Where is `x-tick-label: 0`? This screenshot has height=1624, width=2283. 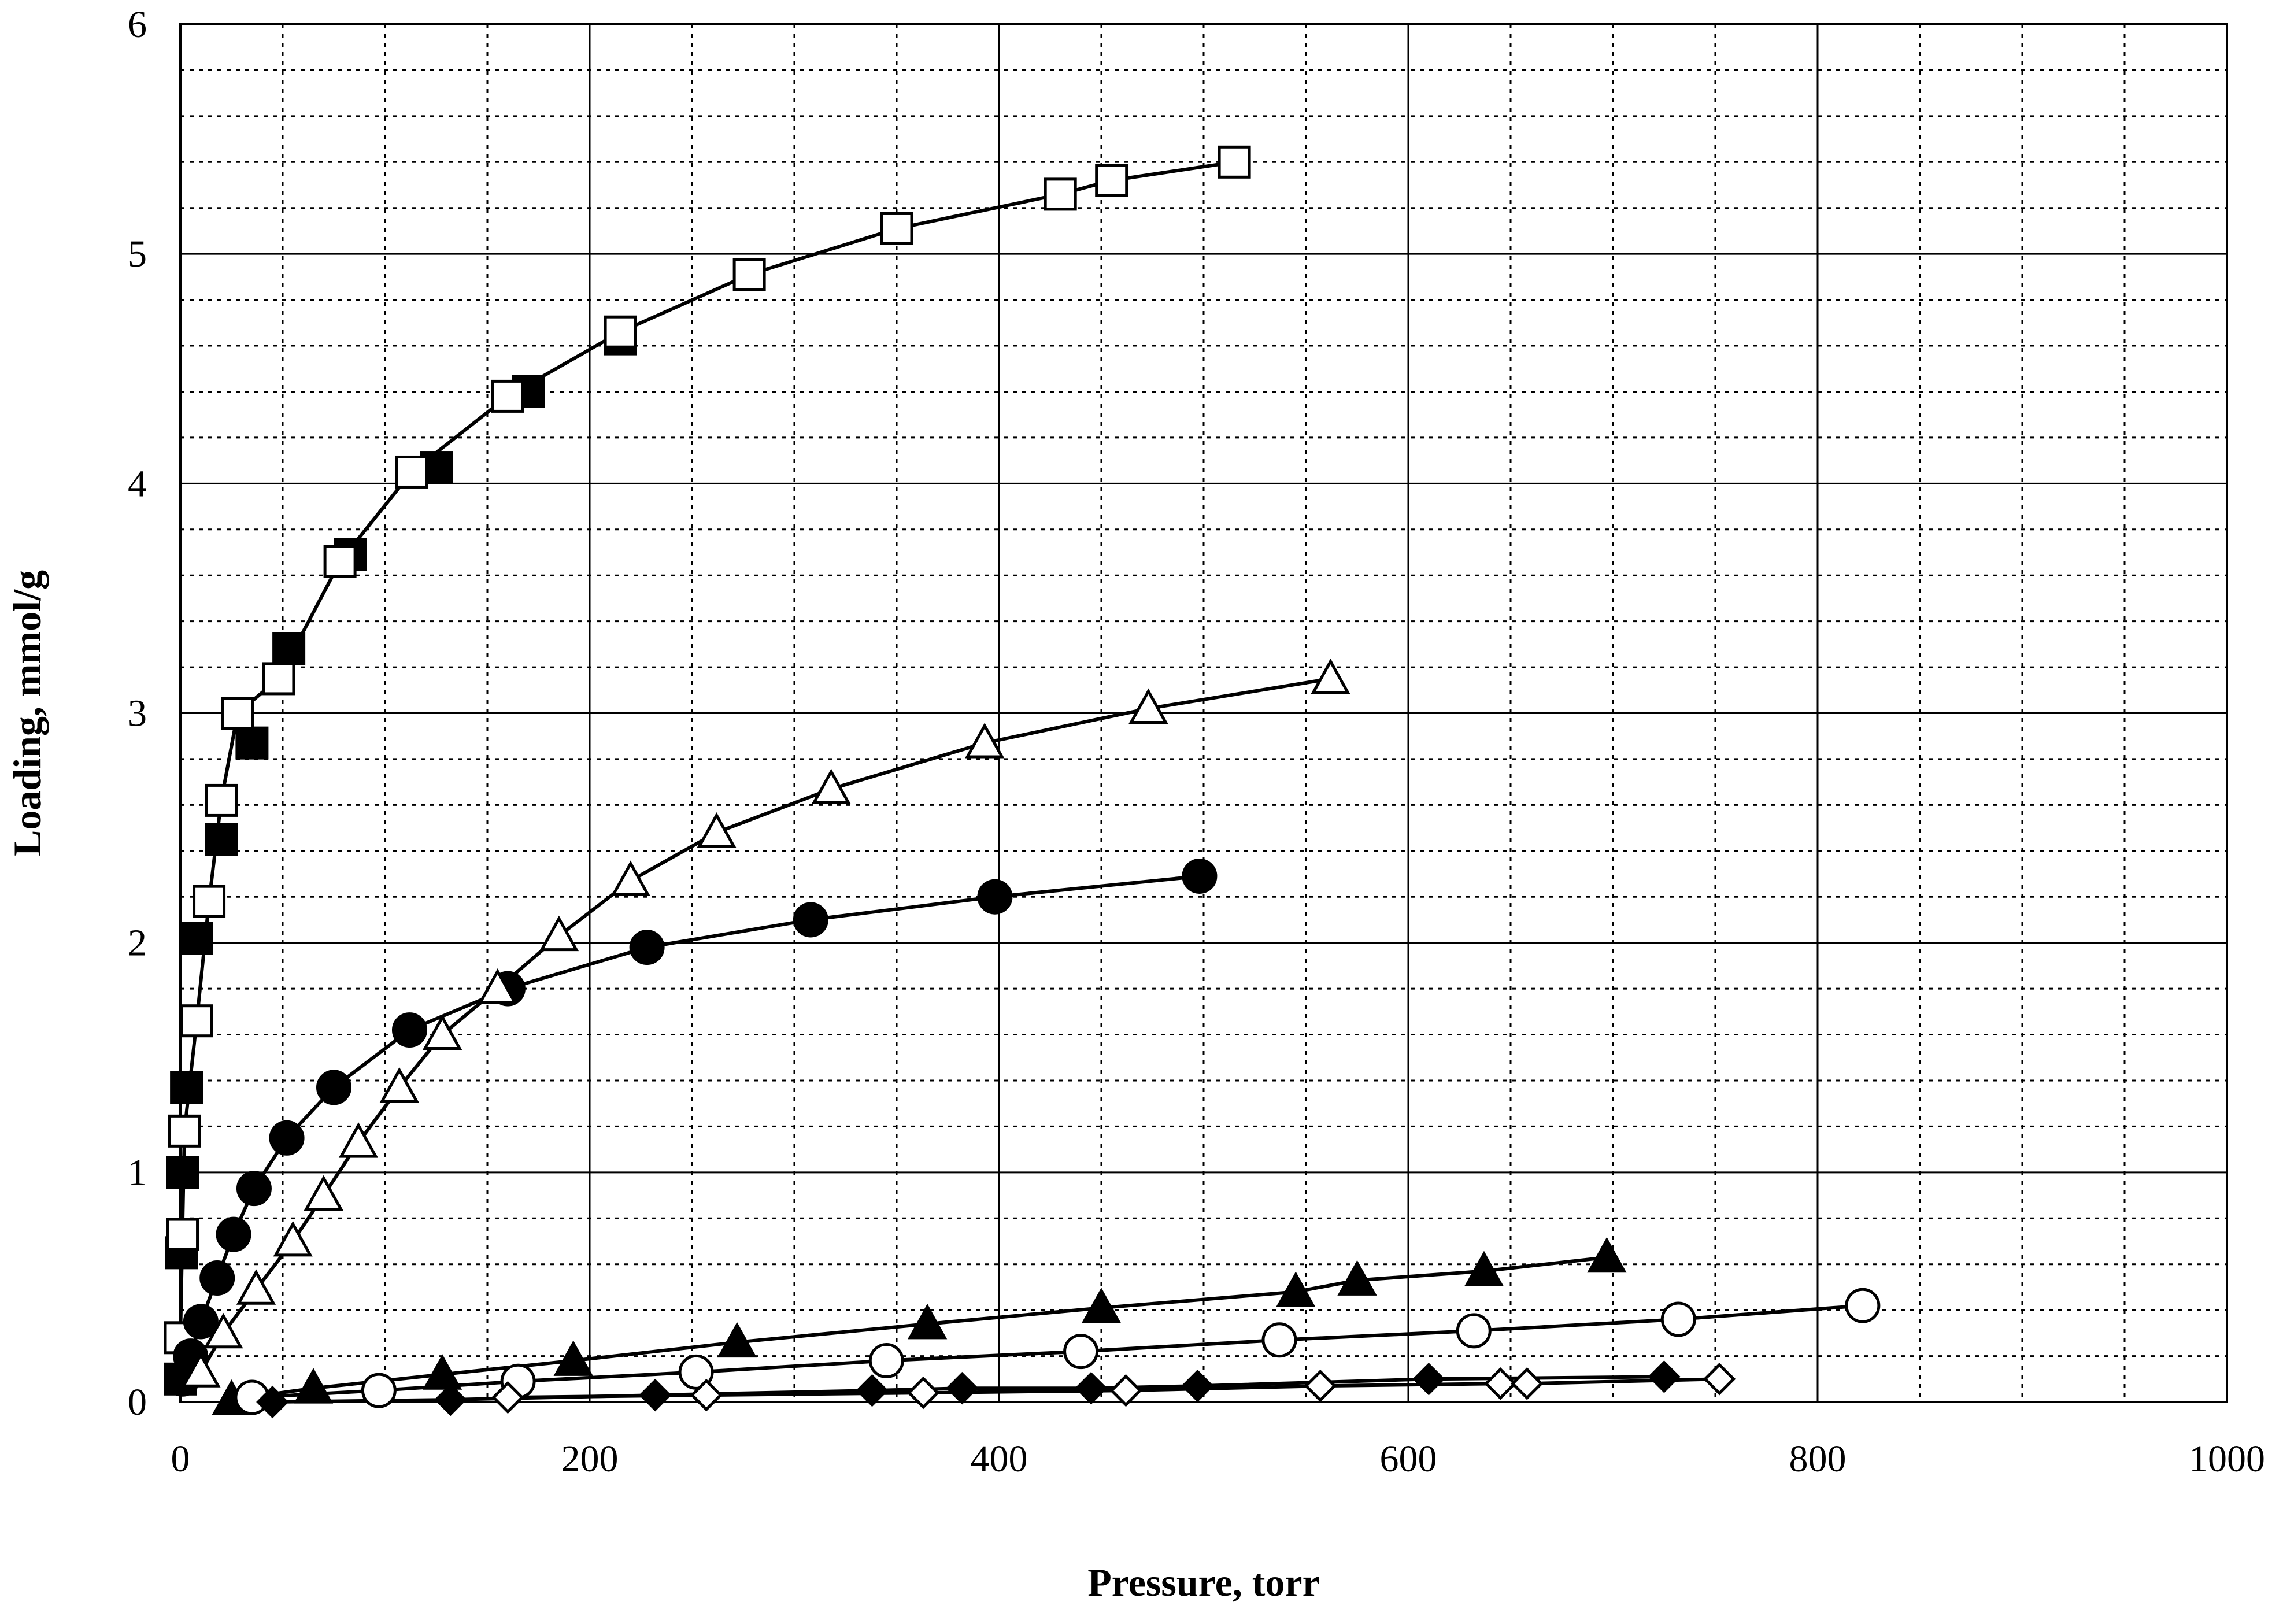 x-tick-label: 0 is located at coordinates (180, 1459).